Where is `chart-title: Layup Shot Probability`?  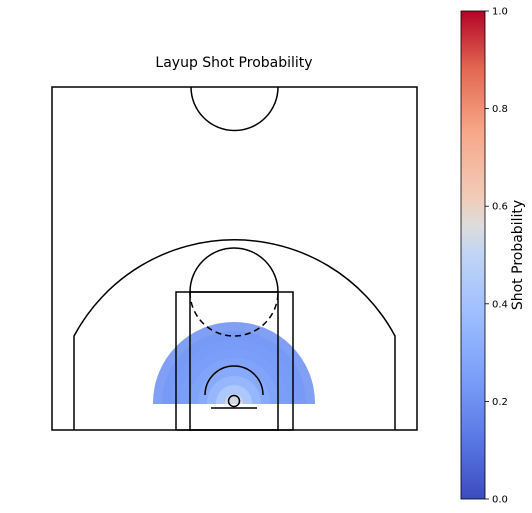
chart-title: Layup Shot Probability is located at coordinates (233, 63).